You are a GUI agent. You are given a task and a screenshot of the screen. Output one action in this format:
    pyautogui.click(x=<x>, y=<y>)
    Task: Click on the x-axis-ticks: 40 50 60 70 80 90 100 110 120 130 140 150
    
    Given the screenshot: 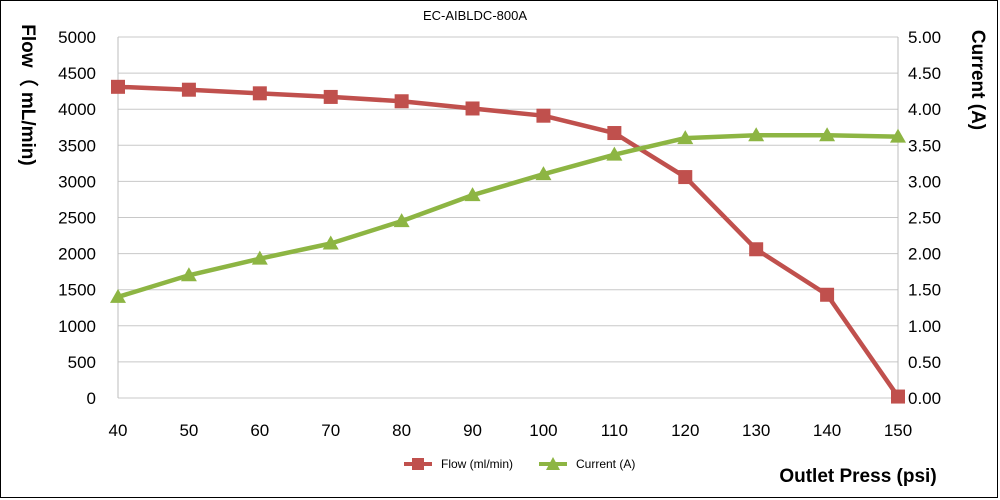 What is the action you would take?
    pyautogui.click(x=511, y=430)
    